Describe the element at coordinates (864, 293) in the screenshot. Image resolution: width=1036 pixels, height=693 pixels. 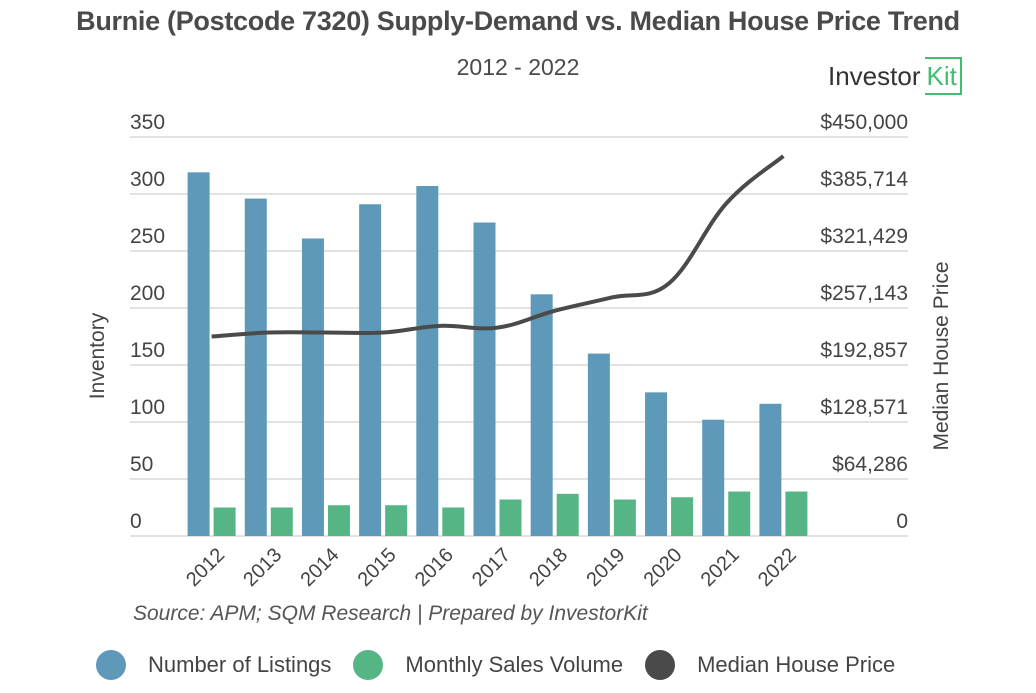
I see `y2-tick-label: $257,143` at that location.